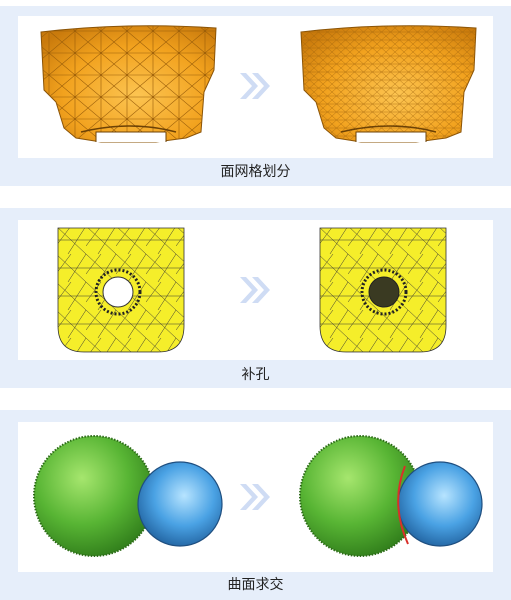 This screenshot has width=511, height=600. What do you see at coordinates (255, 172) in the screenshot?
I see `mesh-caption: 面网格划分` at bounding box center [255, 172].